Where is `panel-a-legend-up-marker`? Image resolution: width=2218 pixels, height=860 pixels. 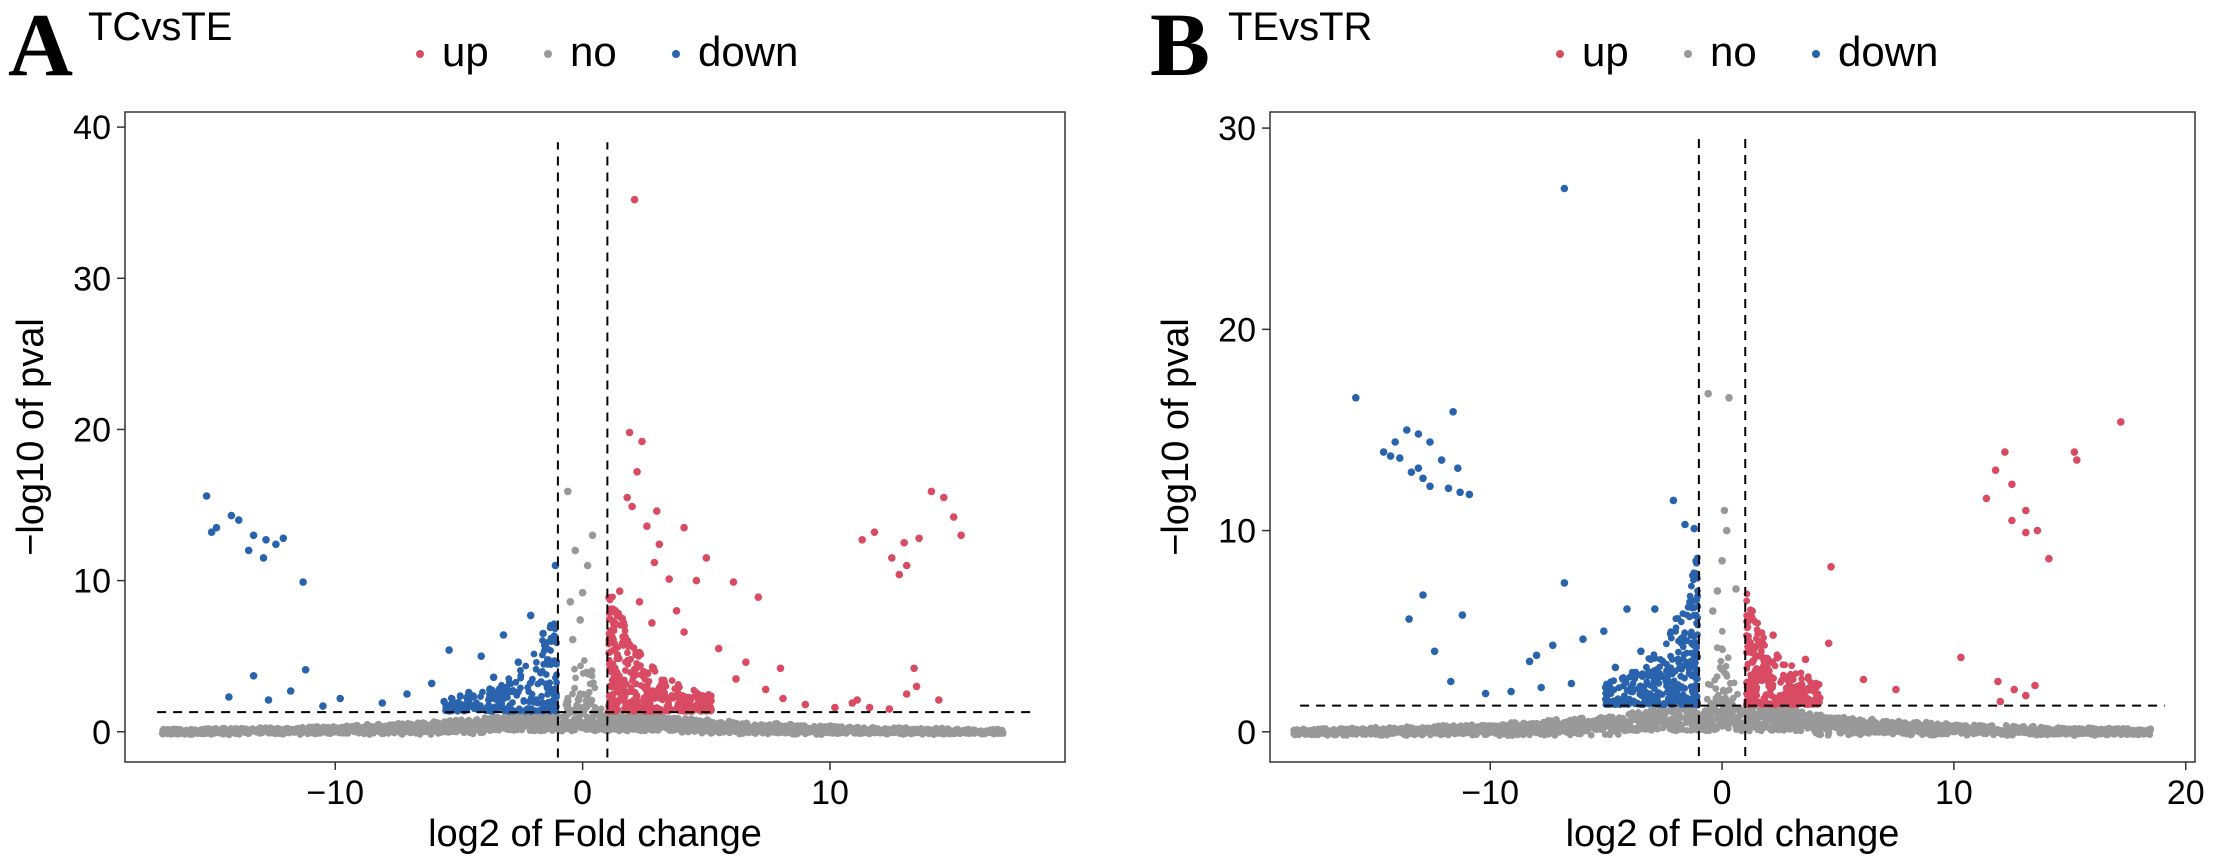
panel-a-legend-up-marker is located at coordinates (420, 54).